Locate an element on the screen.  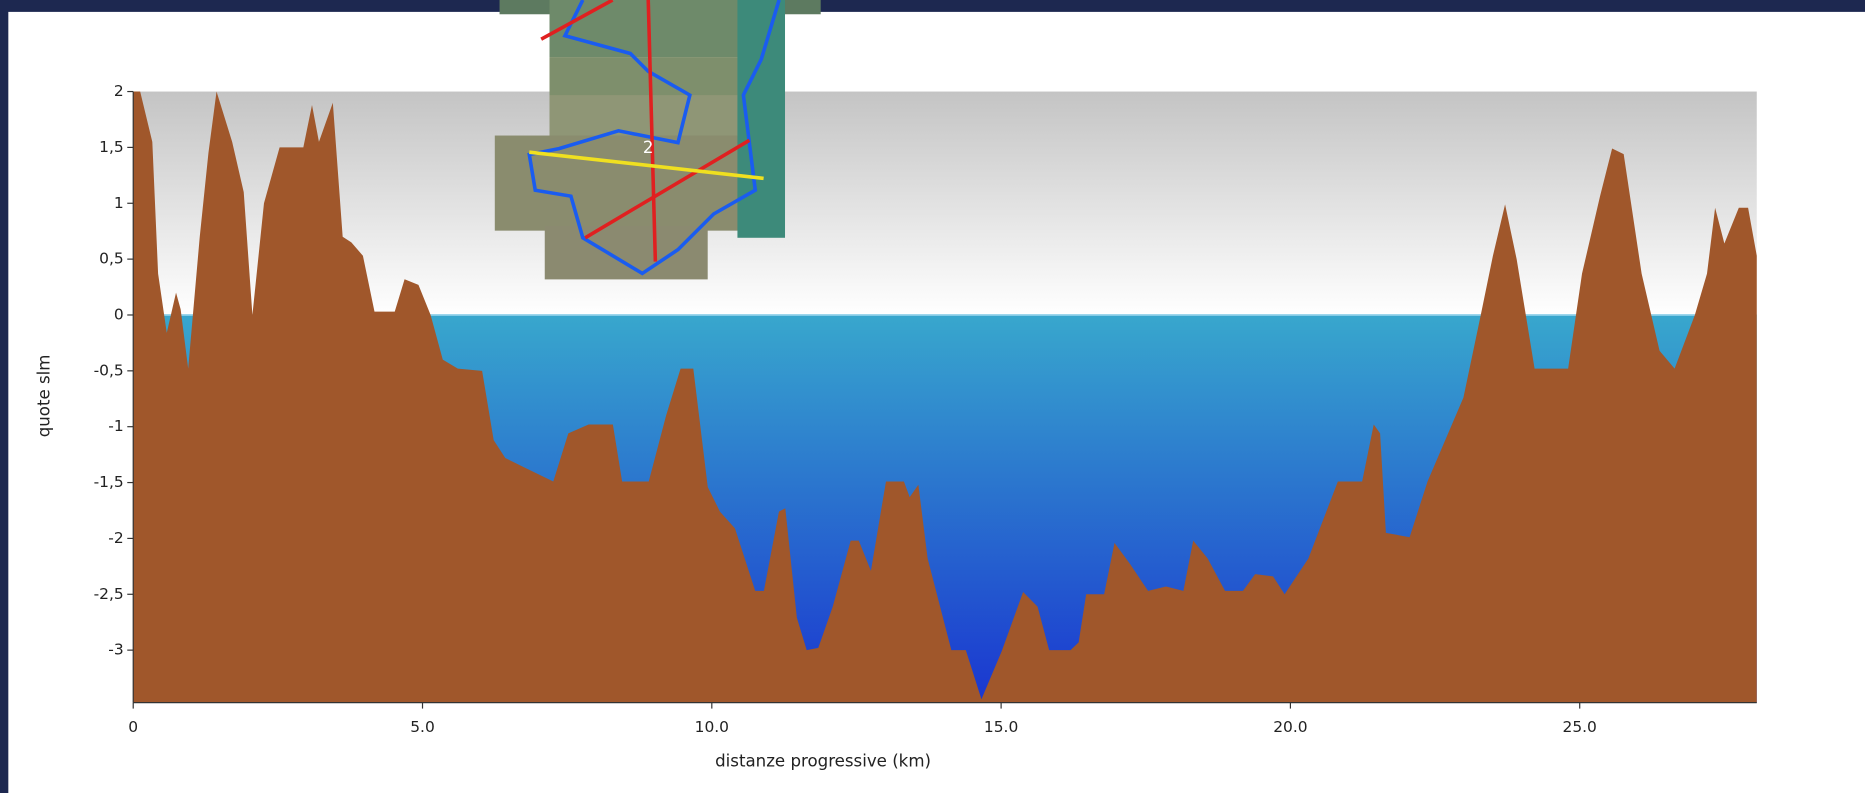
x-tick-label: 15.0 is located at coordinates (1001, 727).